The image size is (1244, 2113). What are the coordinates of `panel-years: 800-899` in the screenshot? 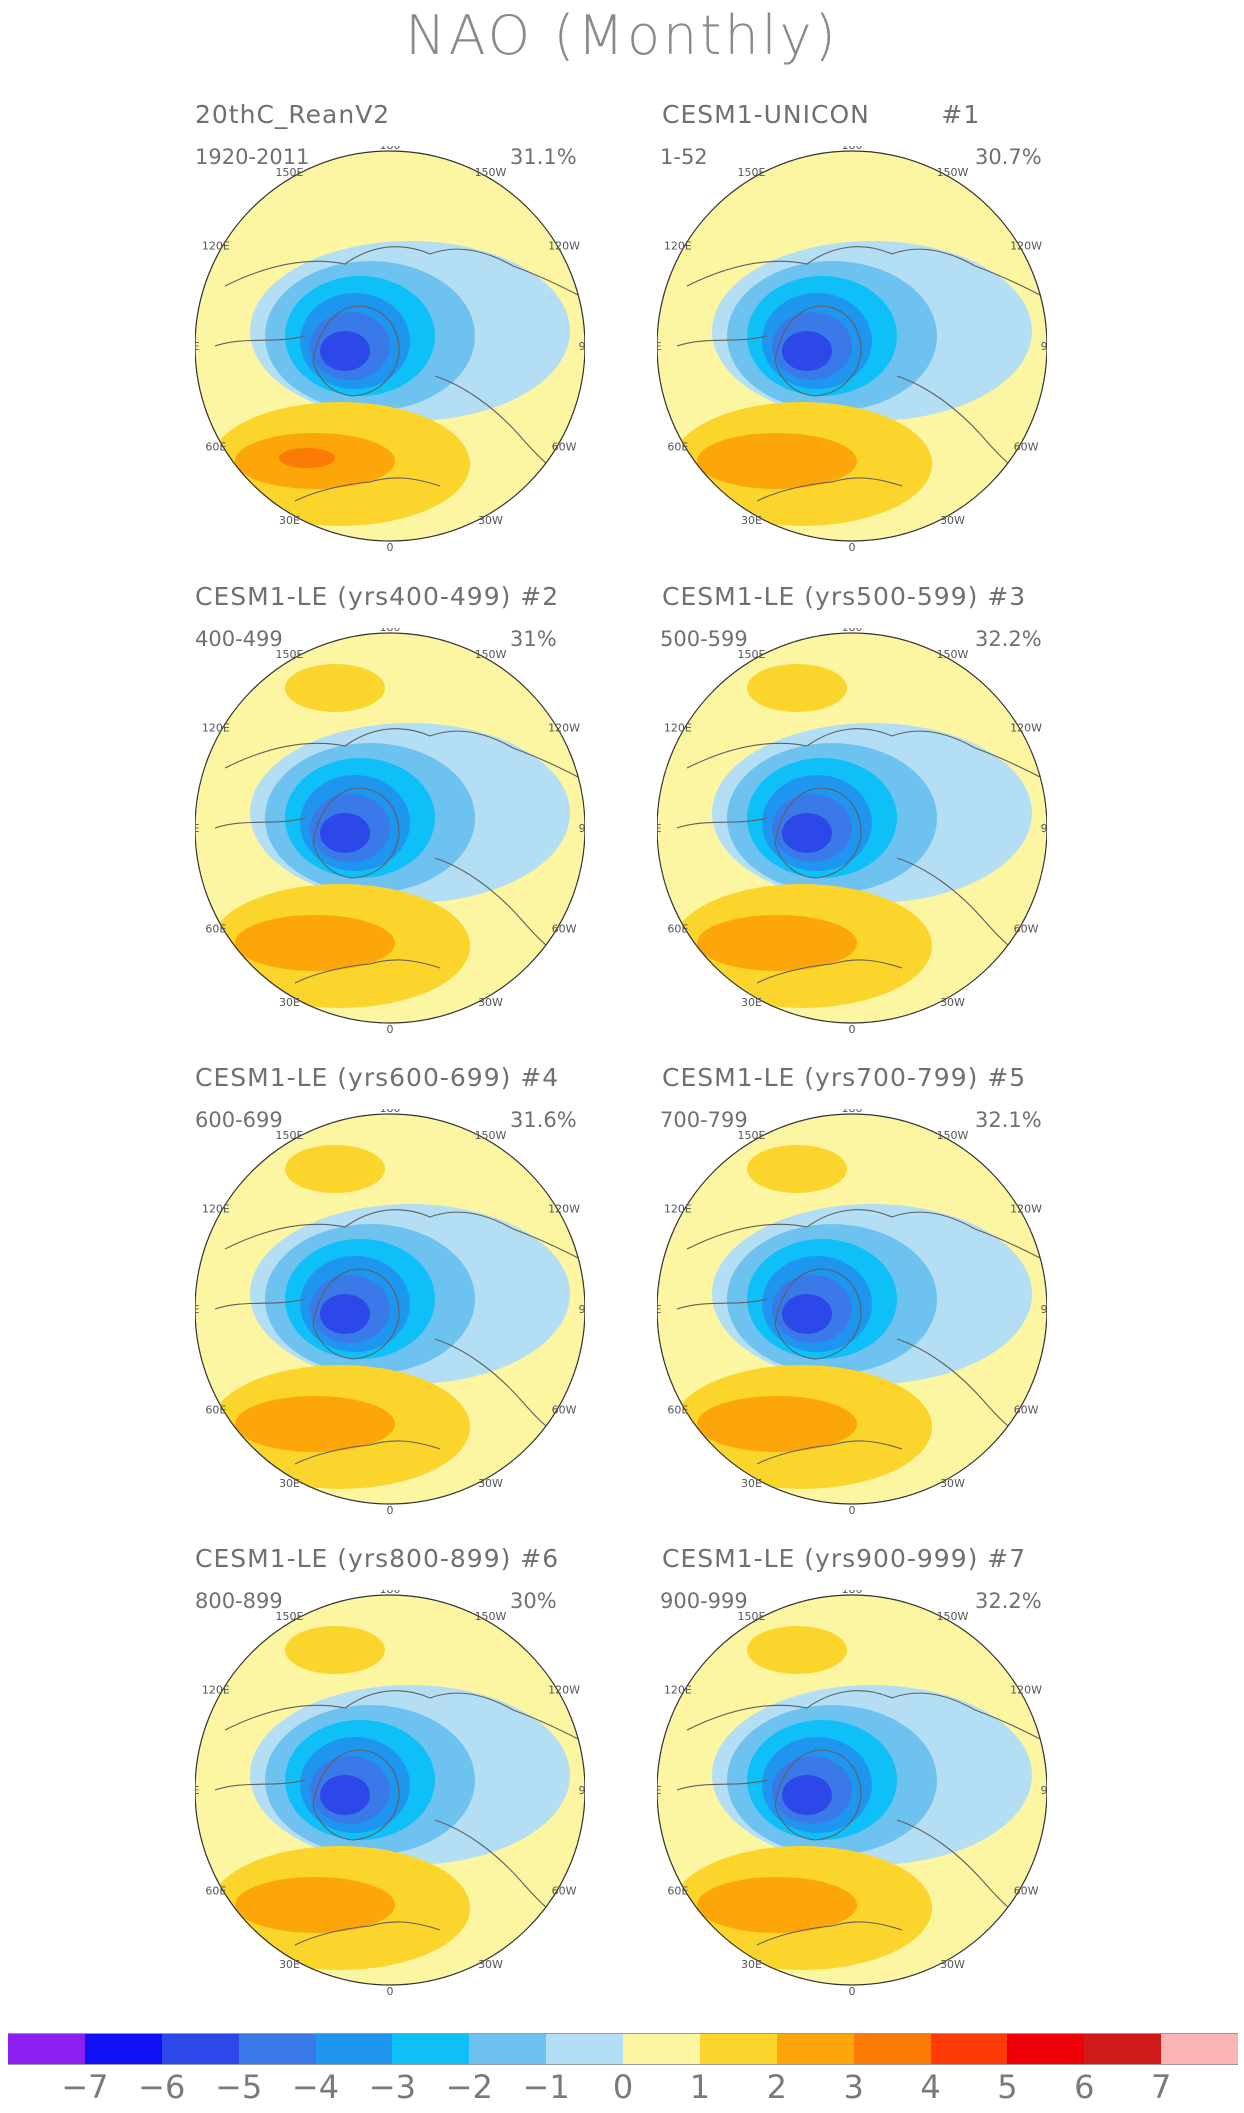 It's located at (239, 1601).